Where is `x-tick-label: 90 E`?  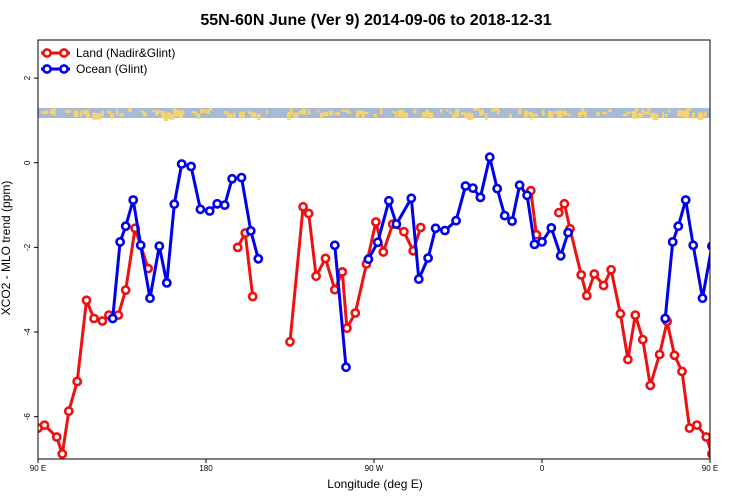 x-tick-label: 90 E is located at coordinates (710, 468).